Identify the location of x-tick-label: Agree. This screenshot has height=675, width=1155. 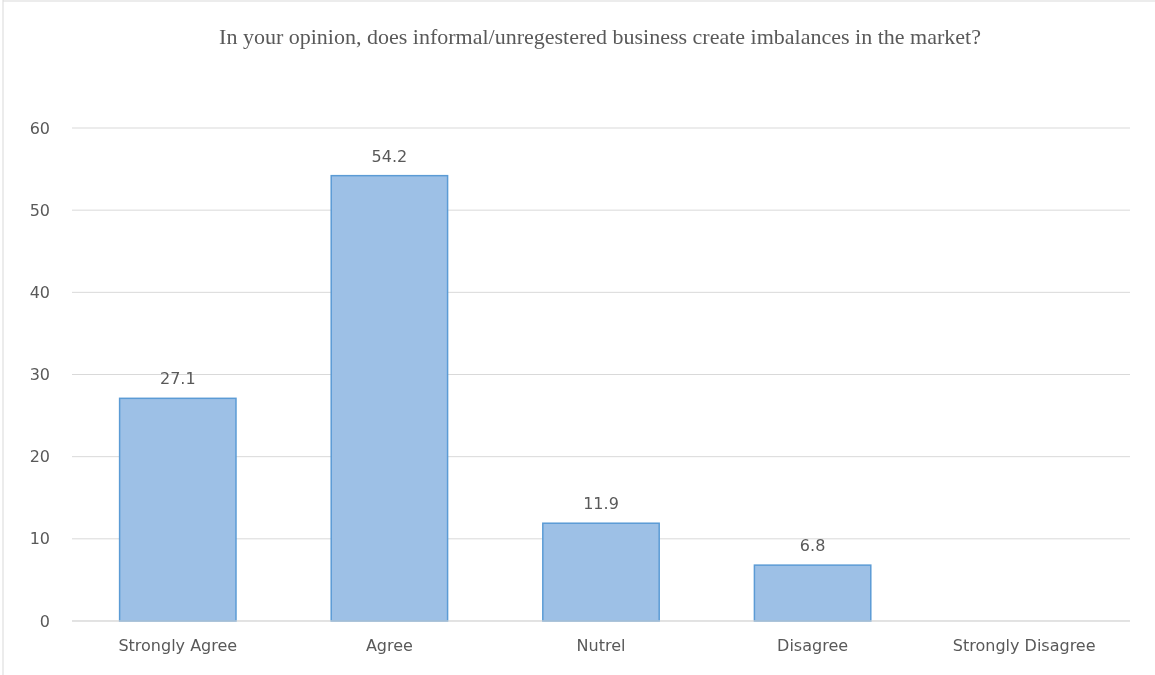
(389, 645).